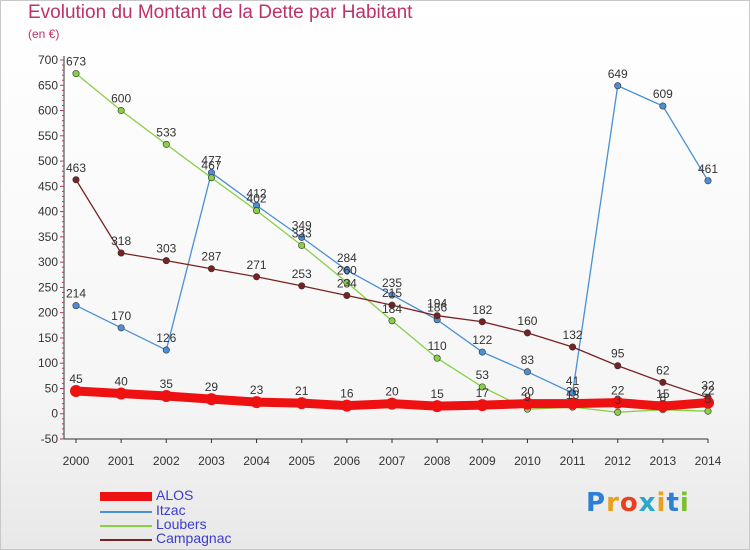 Image resolution: width=750 pixels, height=550 pixels. I want to click on data-label-itzac: 649, so click(618, 74).